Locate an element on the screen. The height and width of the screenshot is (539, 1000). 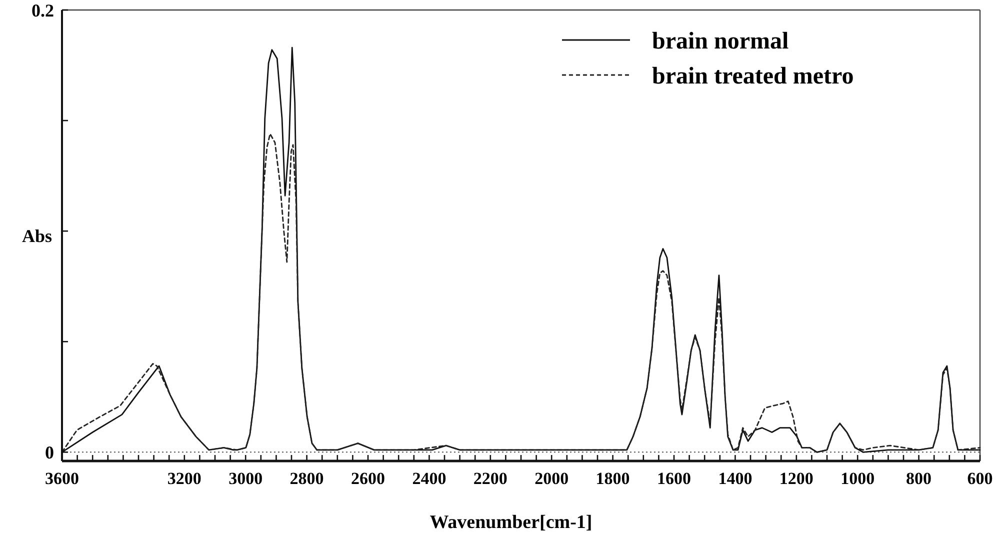
legend-label: brain normal is located at coordinates (721, 41).